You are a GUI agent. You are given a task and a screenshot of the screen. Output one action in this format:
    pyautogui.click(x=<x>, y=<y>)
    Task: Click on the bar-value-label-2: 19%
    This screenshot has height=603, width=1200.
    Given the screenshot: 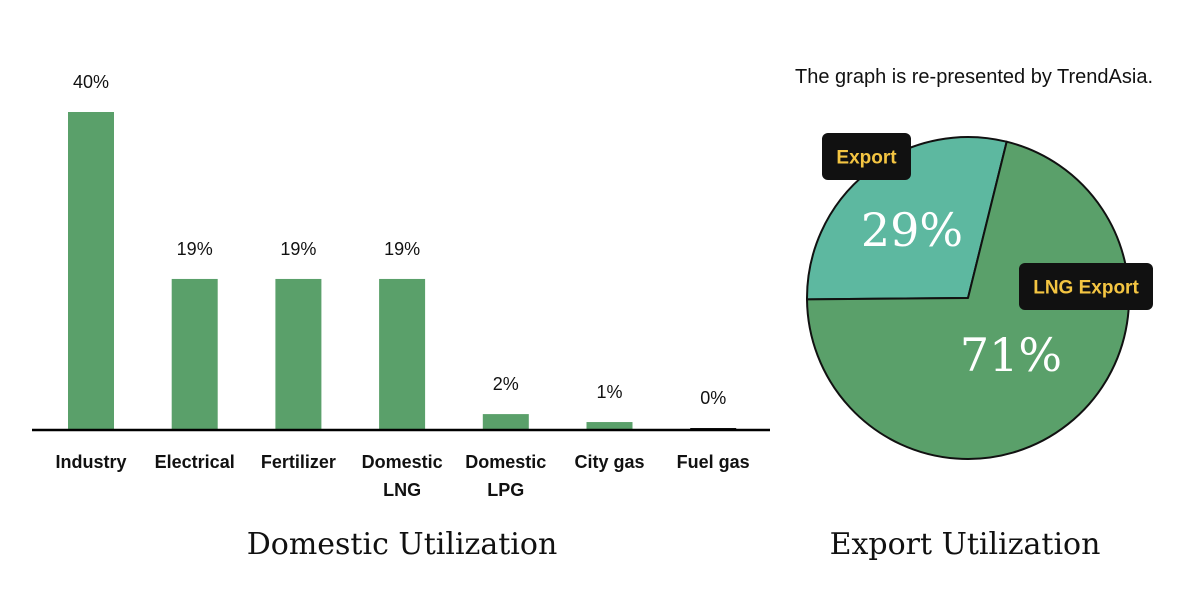 What is the action you would take?
    pyautogui.click(x=298, y=249)
    